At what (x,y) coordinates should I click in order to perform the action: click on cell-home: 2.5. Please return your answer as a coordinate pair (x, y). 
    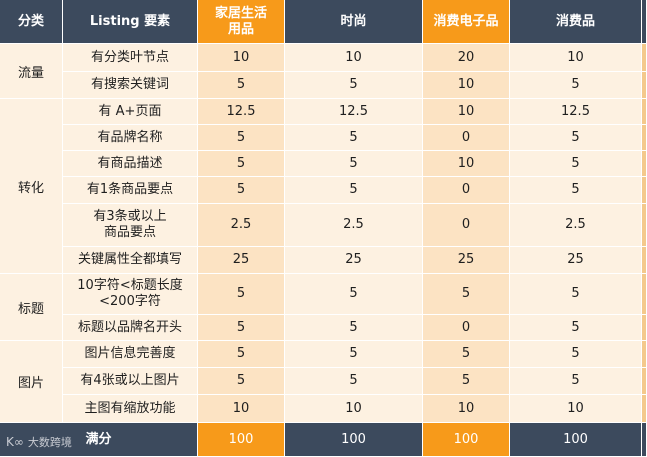
    Looking at the image, I should click on (241, 225).